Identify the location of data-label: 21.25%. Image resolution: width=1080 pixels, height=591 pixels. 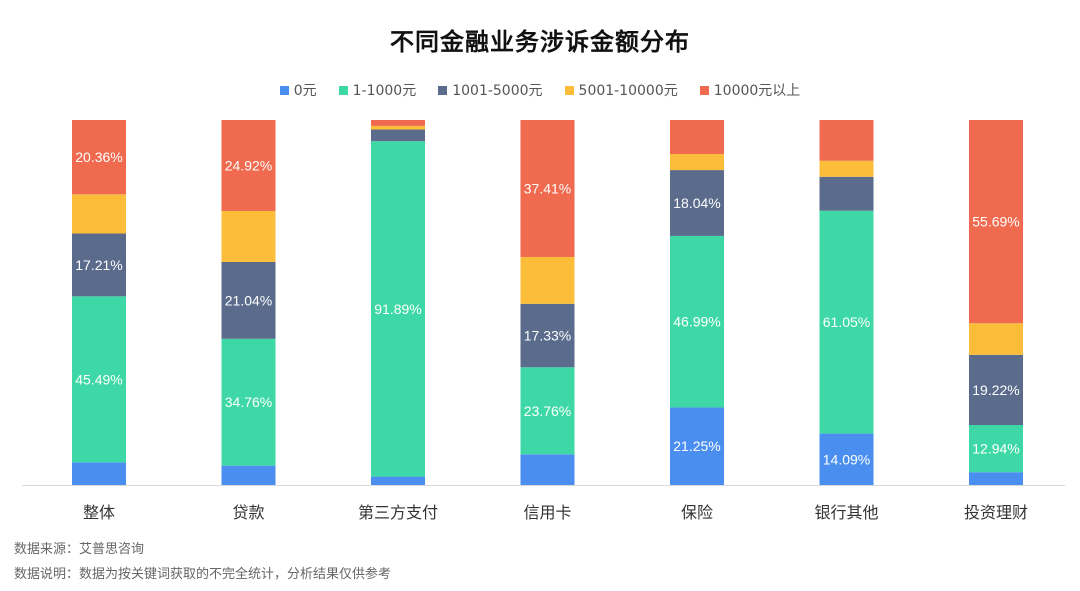
(696, 446).